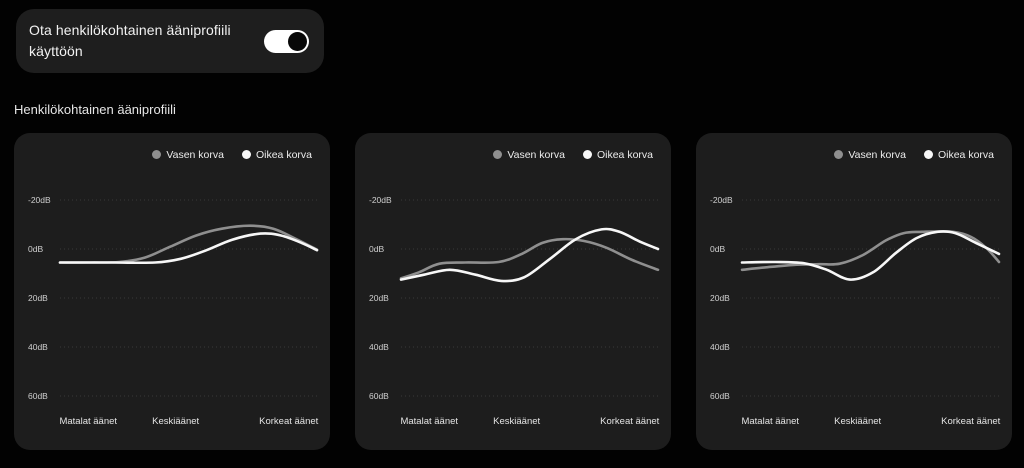  I want to click on section-title: Henkilökohtainen ääniprofiili, so click(95, 109).